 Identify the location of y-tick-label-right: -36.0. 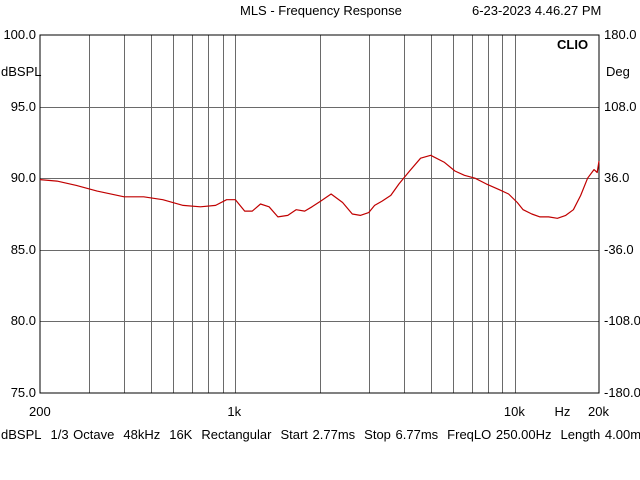
(619, 249).